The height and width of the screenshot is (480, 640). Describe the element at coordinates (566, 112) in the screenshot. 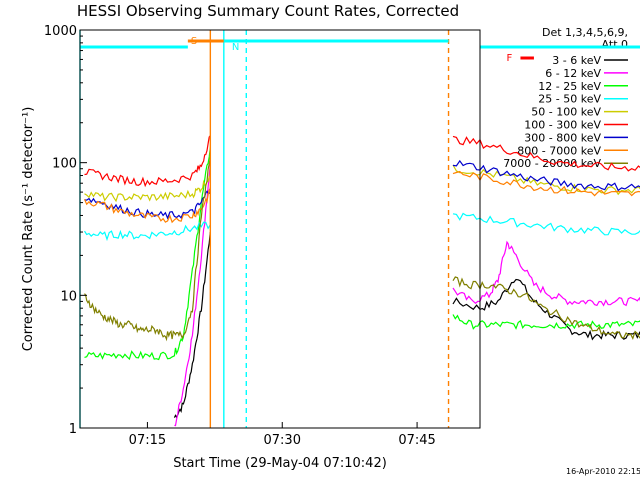

I see `legend-label-4: 50 - 100 keV` at that location.